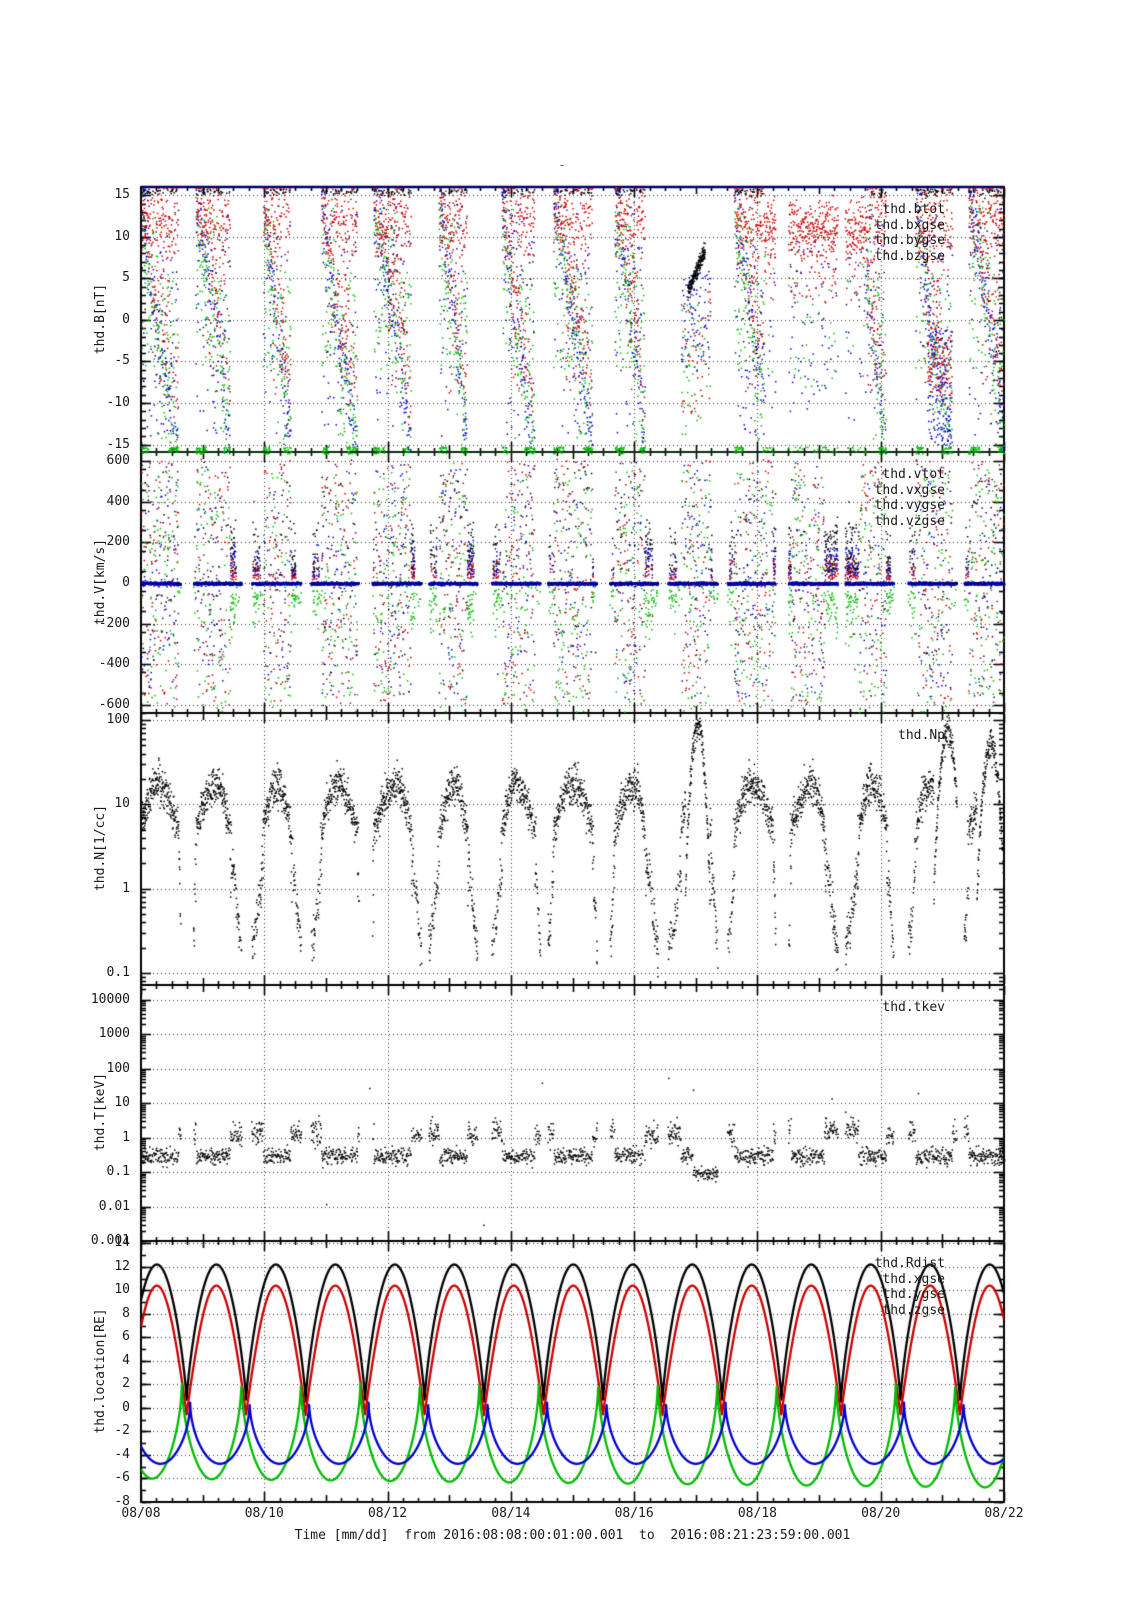 Image resolution: width=1131 pixels, height=1600 pixels. Describe the element at coordinates (921, 735) in the screenshot. I see `legend-entry: thd.Np` at that location.